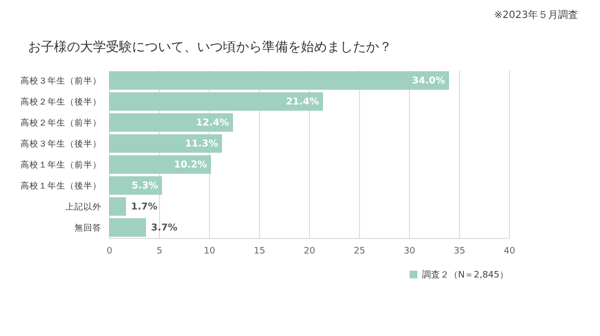 Image resolution: width=600 pixels, height=336 pixels. Describe the element at coordinates (61, 165) in the screenshot. I see `y-tick-label: 高校１年生（前半）` at that location.